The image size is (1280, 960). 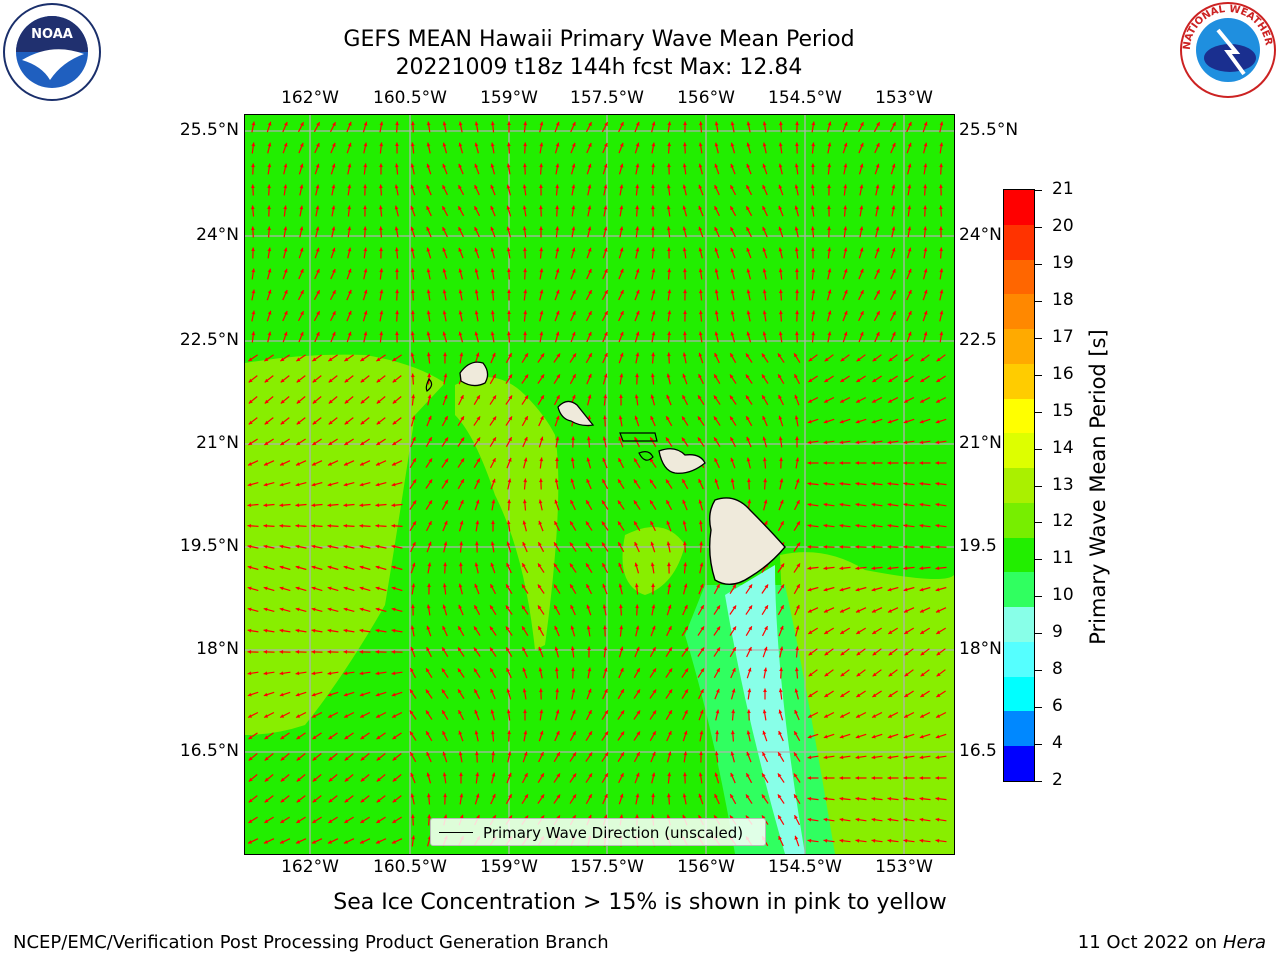 What do you see at coordinates (1063, 595) in the screenshot?
I see `colorbar-tick-label-11: 10` at bounding box center [1063, 595].